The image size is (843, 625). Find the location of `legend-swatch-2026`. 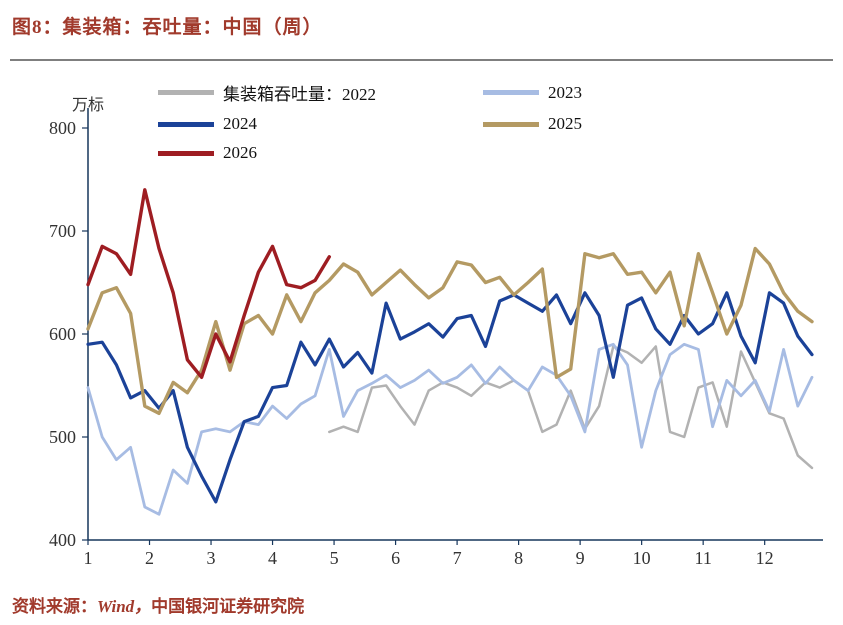

legend-swatch-2026 is located at coordinates (186, 153).